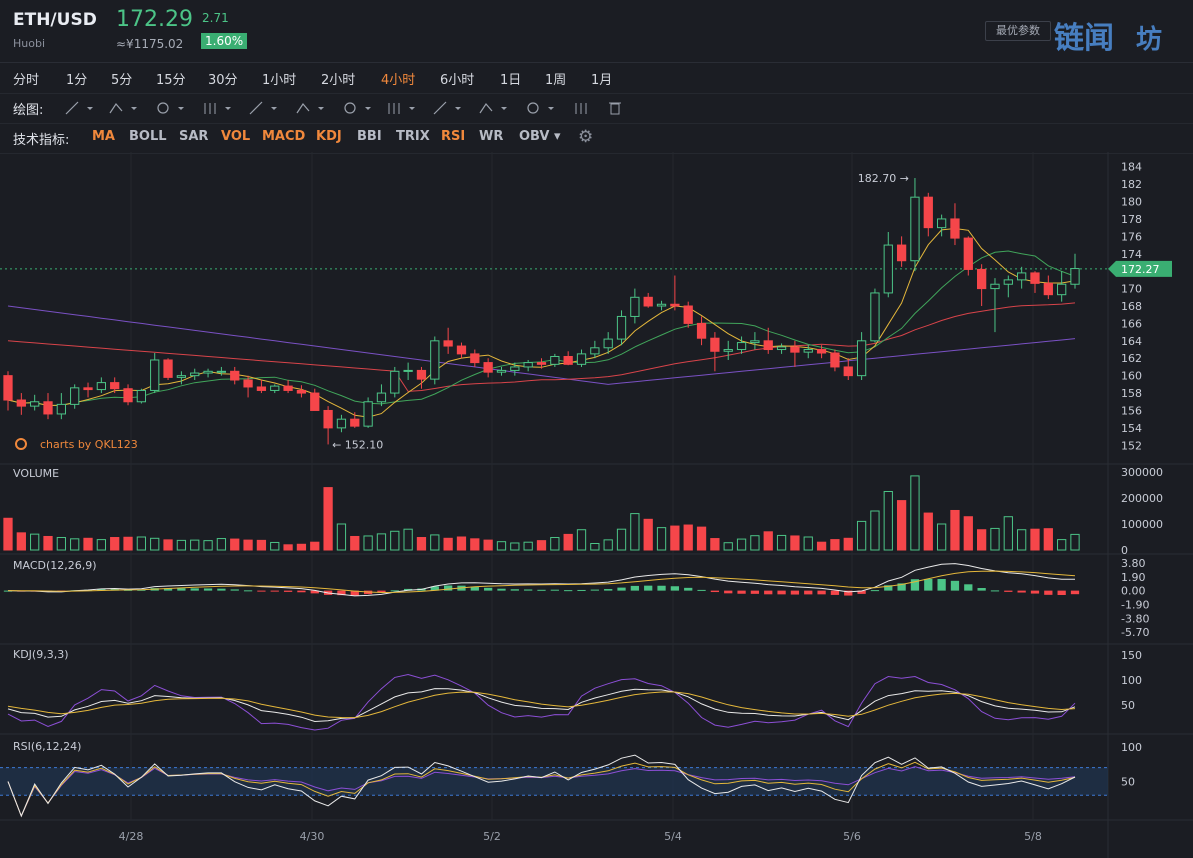 This screenshot has height=858, width=1193. Describe the element at coordinates (77, 80) in the screenshot. I see `interval-1: 1分` at that location.